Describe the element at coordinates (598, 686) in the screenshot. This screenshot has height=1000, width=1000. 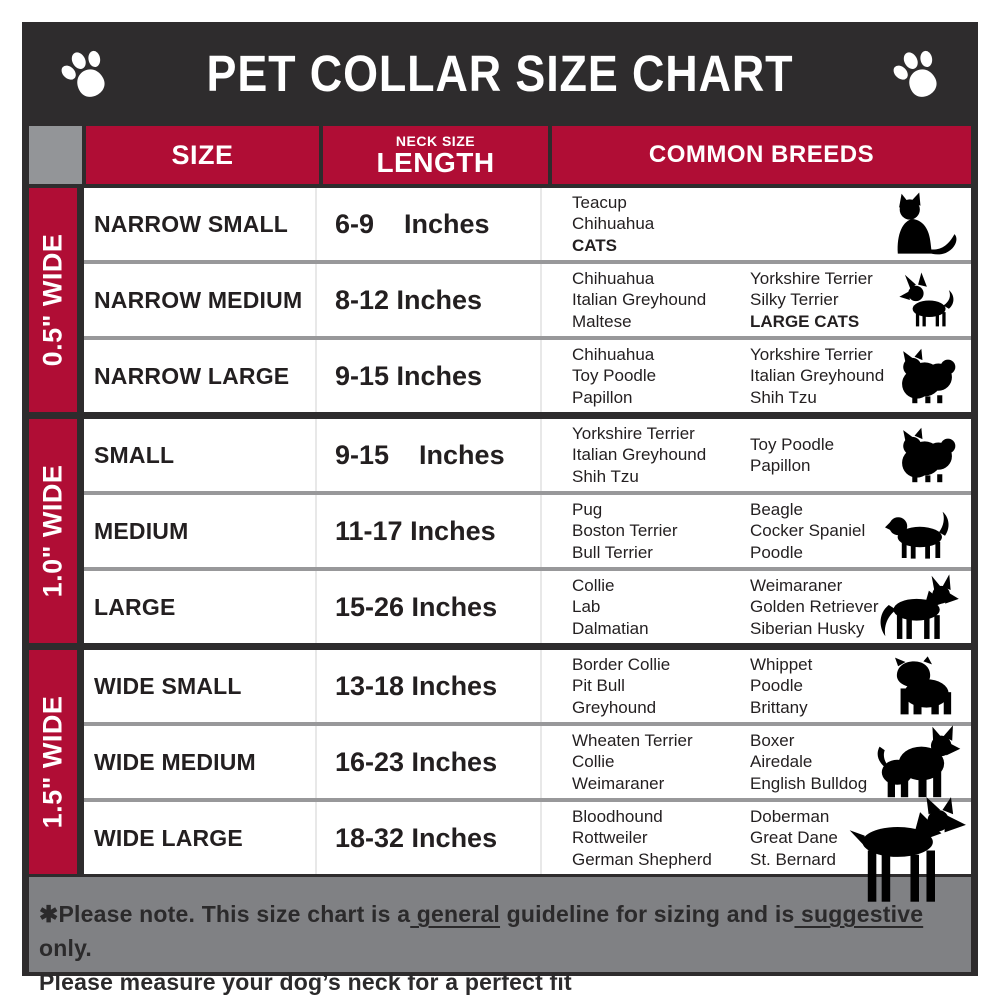
I see `breed-name: Pit Bull` at that location.